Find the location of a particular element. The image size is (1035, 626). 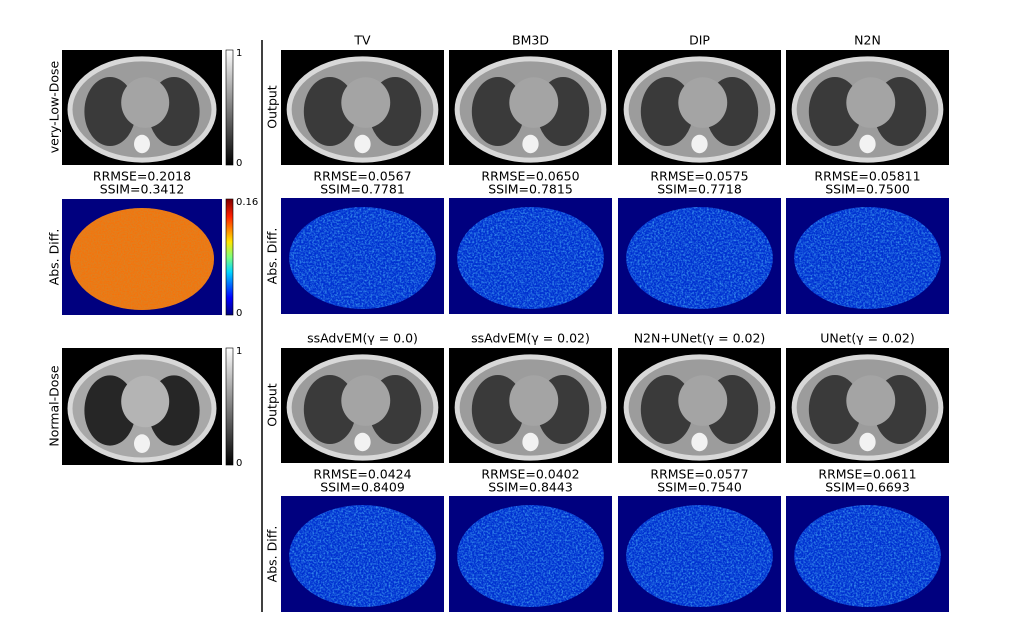

metric: SSIM=0.6693 is located at coordinates (867, 487).